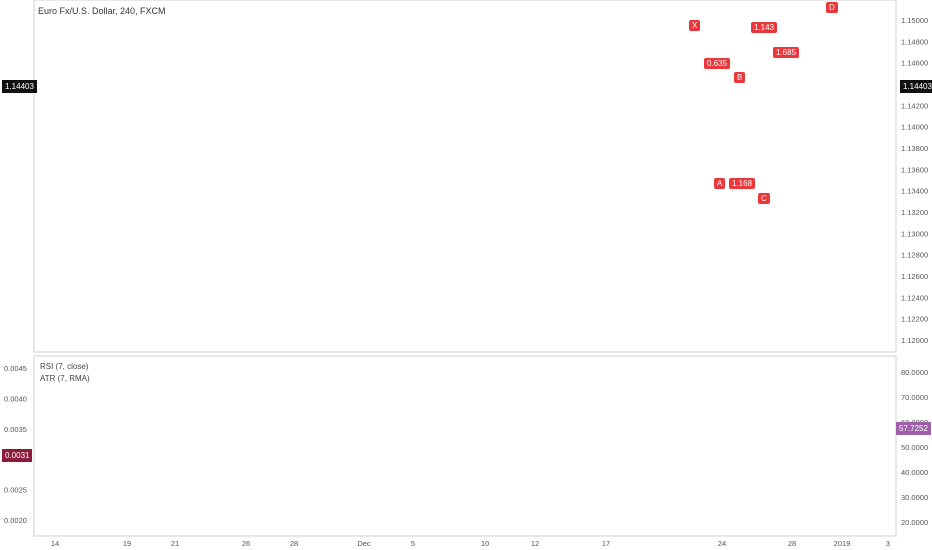 This screenshot has width=932, height=550. I want to click on x-tick-label: 26, so click(246, 543).